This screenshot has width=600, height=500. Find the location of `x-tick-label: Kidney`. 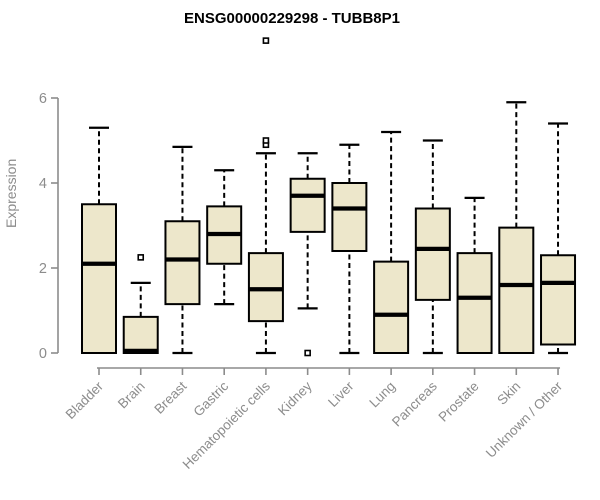

x-tick-label: Kidney is located at coordinates (295, 398).